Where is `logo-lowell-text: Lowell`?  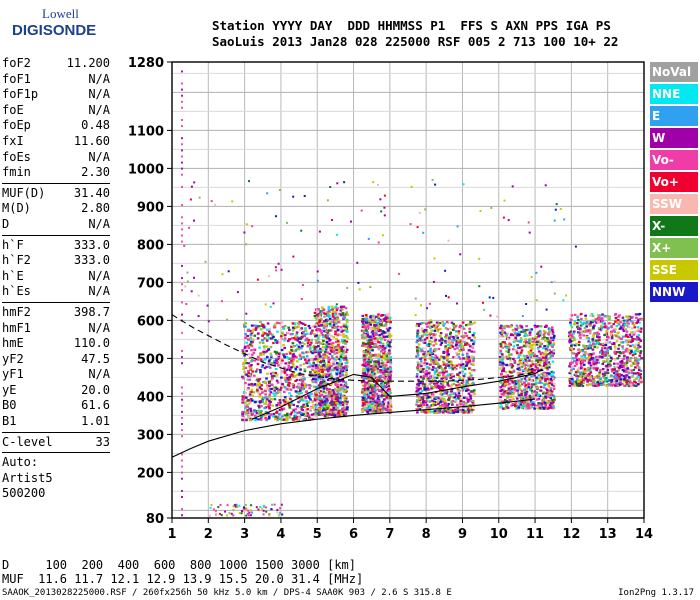
logo-lowell-text: Lowell is located at coordinates (60, 13).